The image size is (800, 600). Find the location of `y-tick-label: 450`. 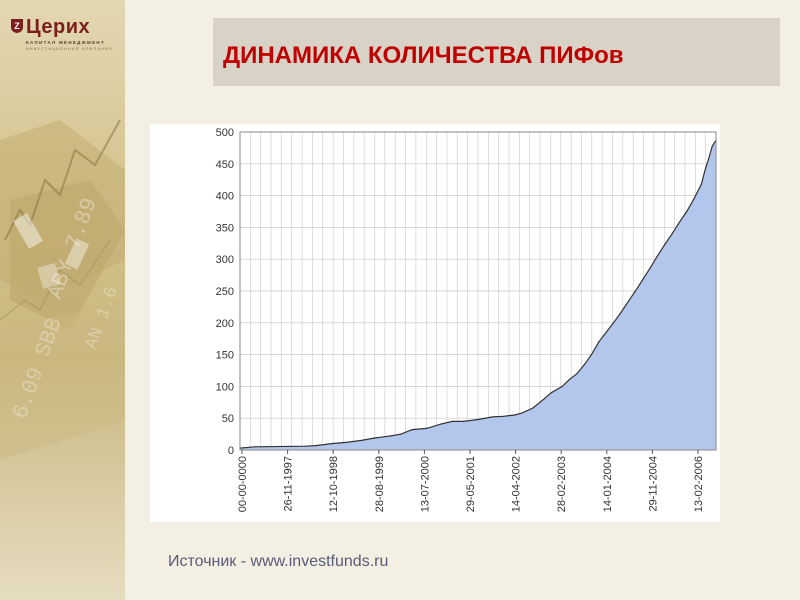

y-tick-label: 450 is located at coordinates (225, 165).